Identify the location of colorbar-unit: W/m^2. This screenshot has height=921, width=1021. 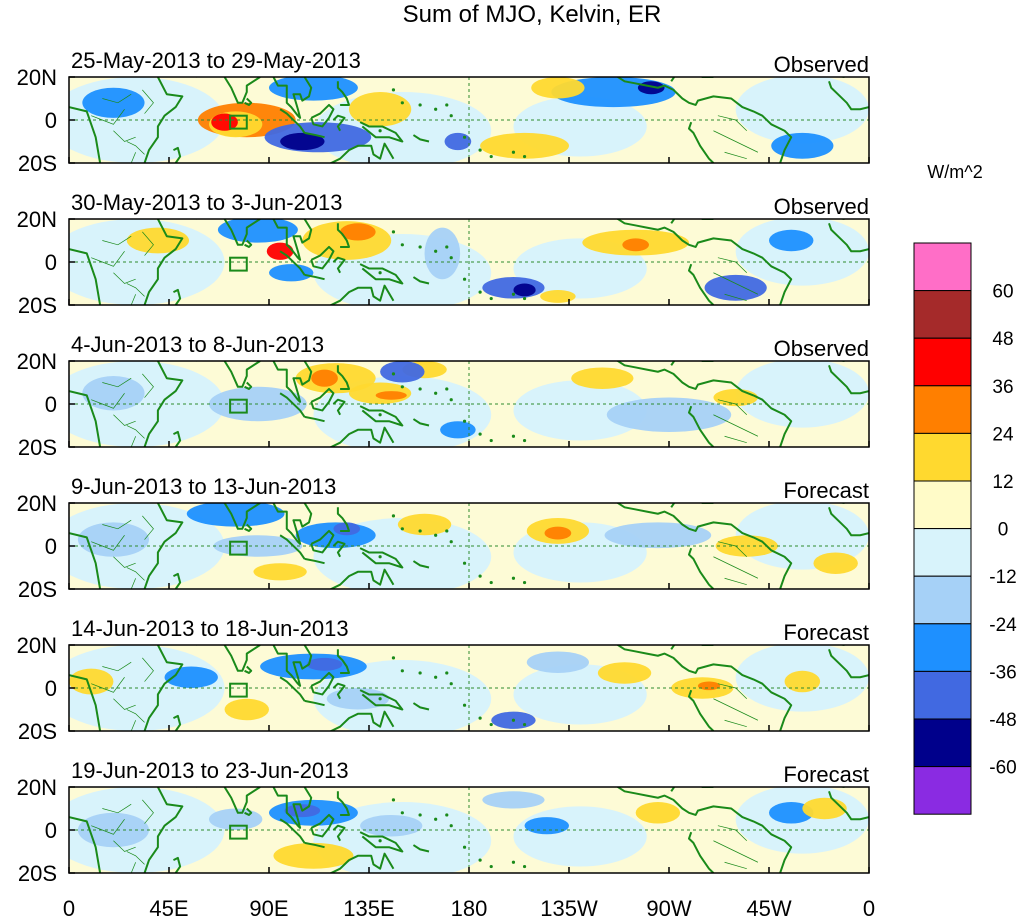
(954, 172).